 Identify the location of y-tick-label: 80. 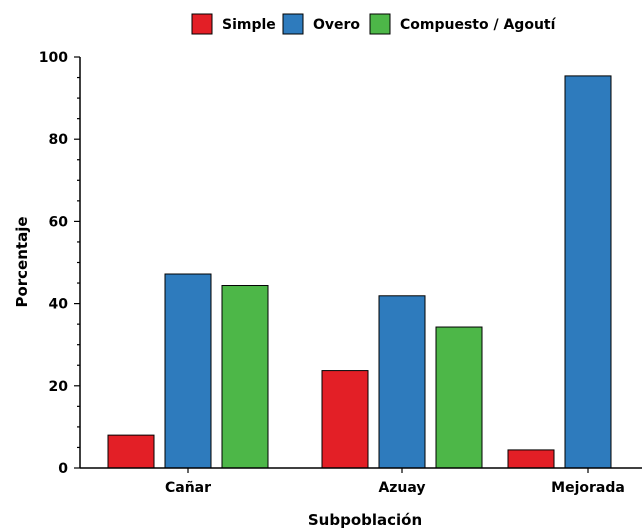
(59, 140).